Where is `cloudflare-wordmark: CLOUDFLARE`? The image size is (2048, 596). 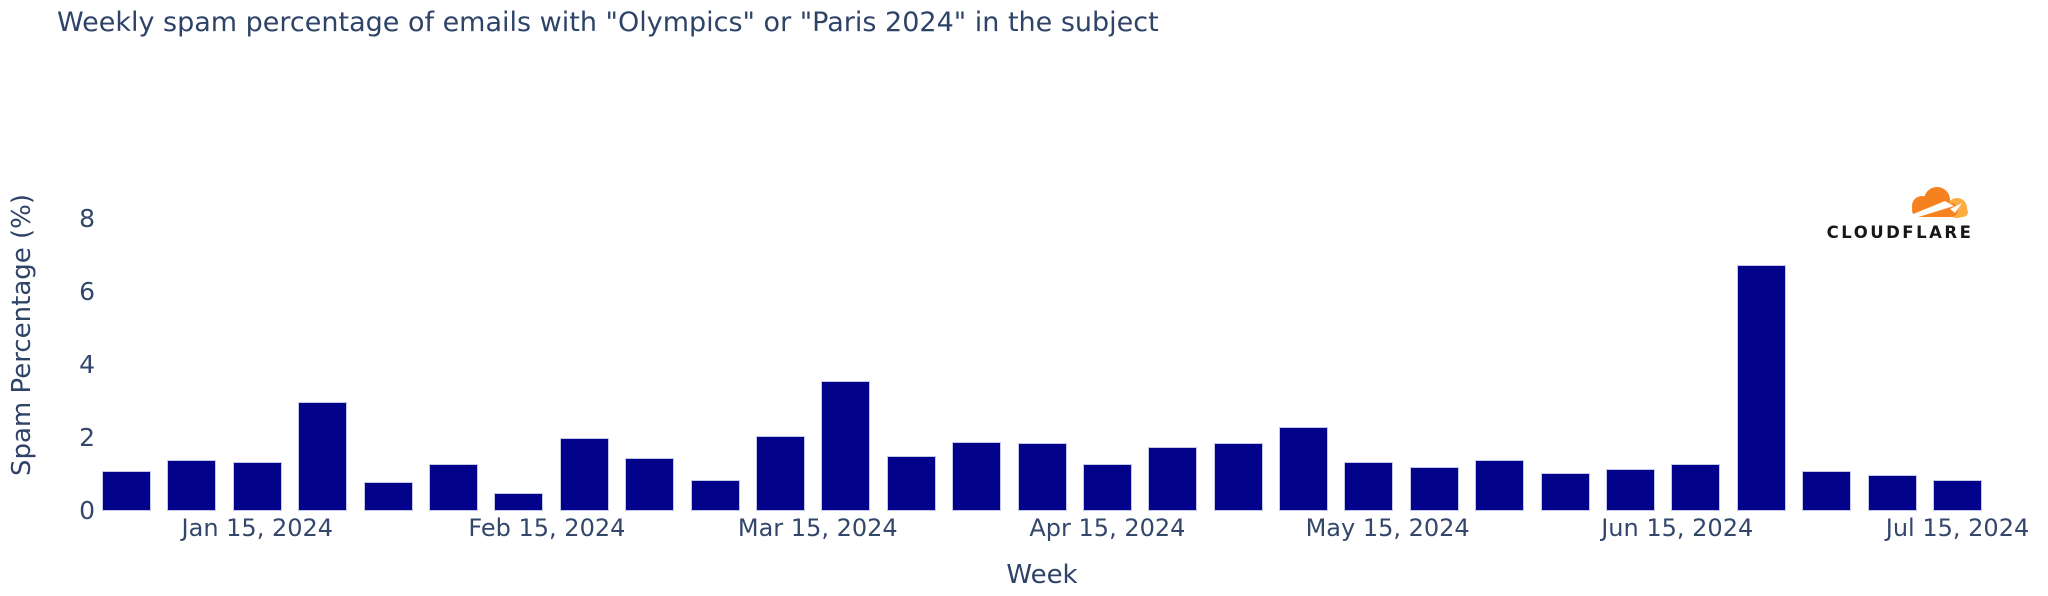
cloudflare-wordmark: CLOUDFLARE is located at coordinates (1900, 232).